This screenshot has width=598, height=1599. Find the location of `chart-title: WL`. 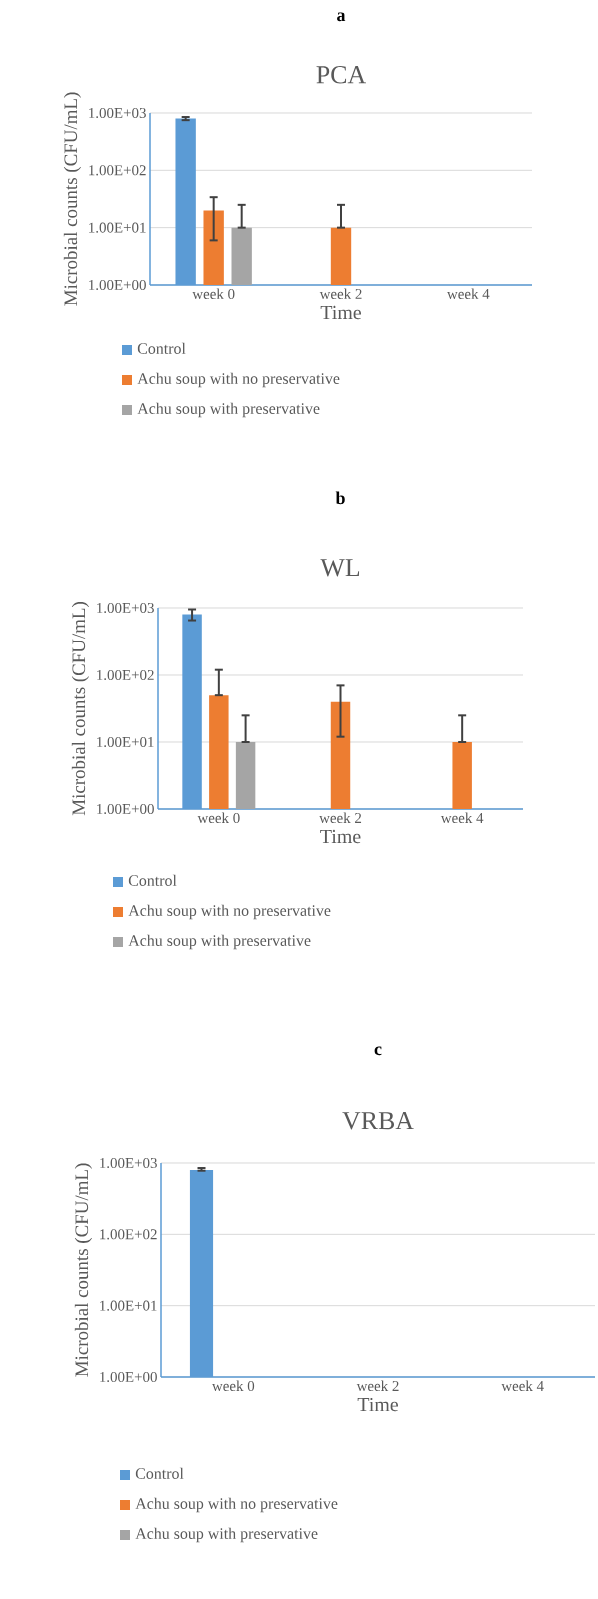

chart-title: WL is located at coordinates (340, 568).